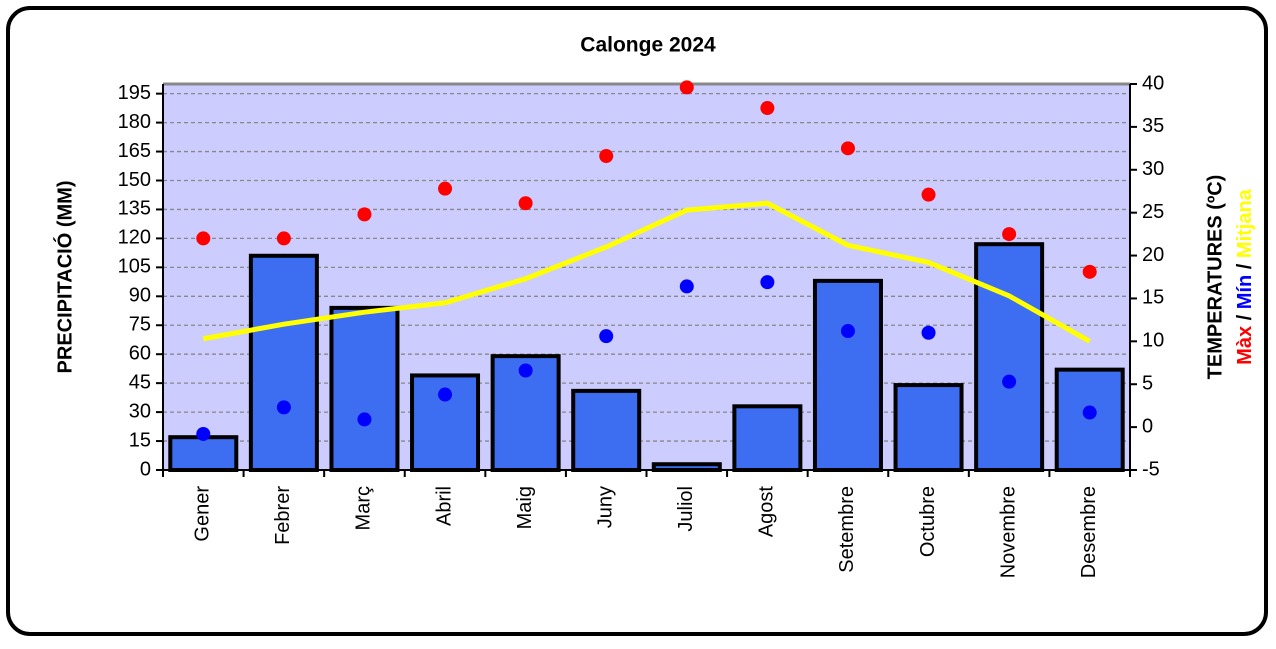 This screenshot has height=649, width=1276. What do you see at coordinates (64, 277) in the screenshot?
I see `y-axis-label: PRECIPITACIÓ (MM)` at bounding box center [64, 277].